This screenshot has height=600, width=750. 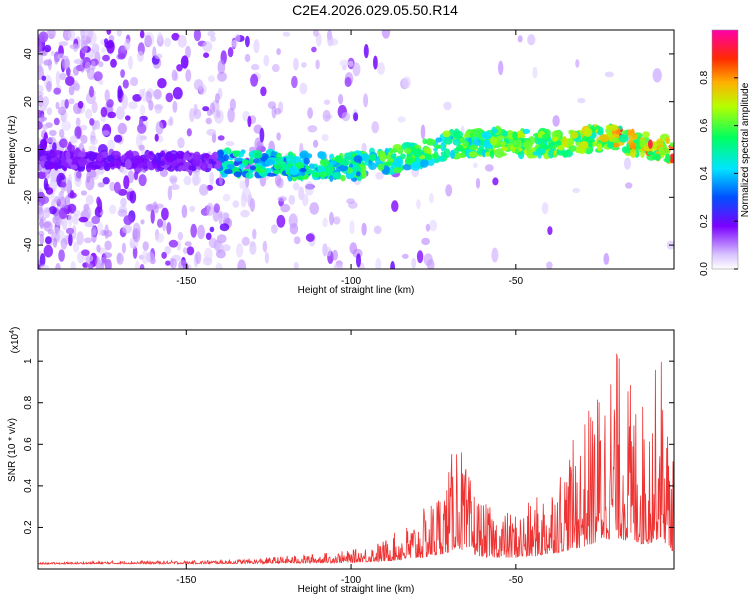 What do you see at coordinates (356, 589) in the screenshot?
I see `bottom-x-axis-label: Height of straight line (km)` at bounding box center [356, 589].